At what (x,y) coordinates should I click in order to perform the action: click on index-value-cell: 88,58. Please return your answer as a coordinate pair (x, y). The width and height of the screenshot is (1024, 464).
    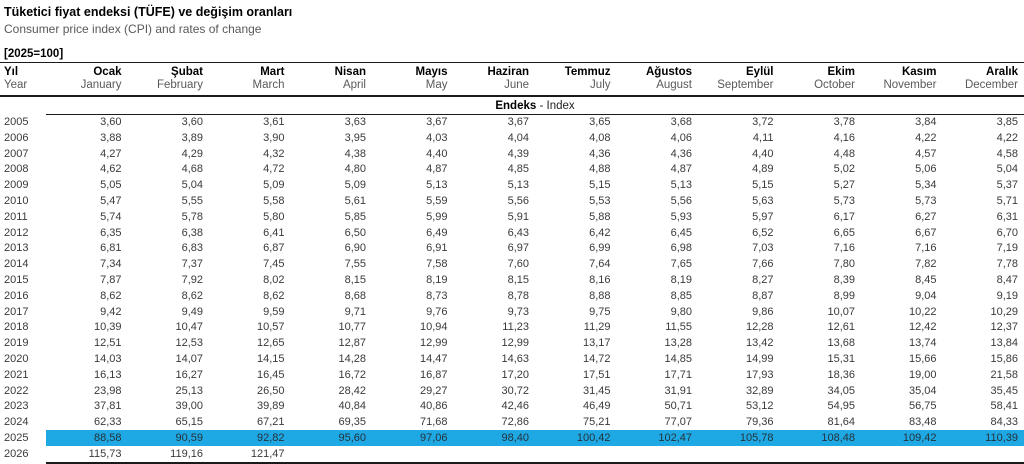
    Looking at the image, I should click on (87, 438).